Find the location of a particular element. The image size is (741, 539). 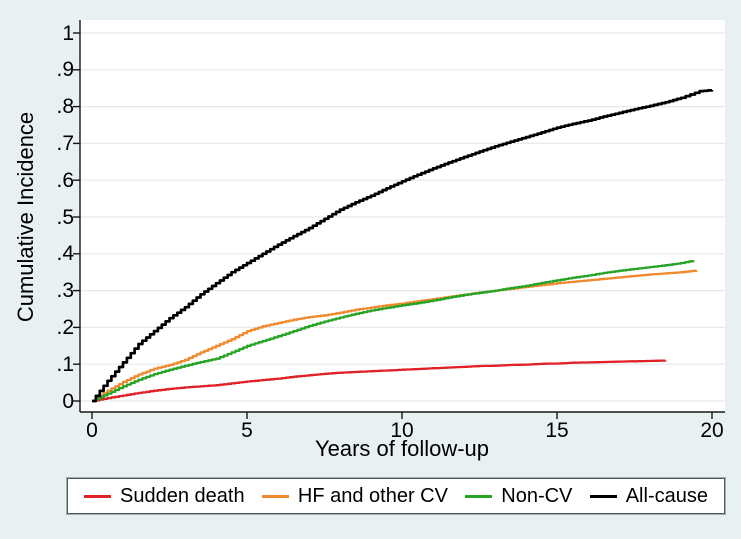

y-tick-label: .7 is located at coordinates (65, 143).